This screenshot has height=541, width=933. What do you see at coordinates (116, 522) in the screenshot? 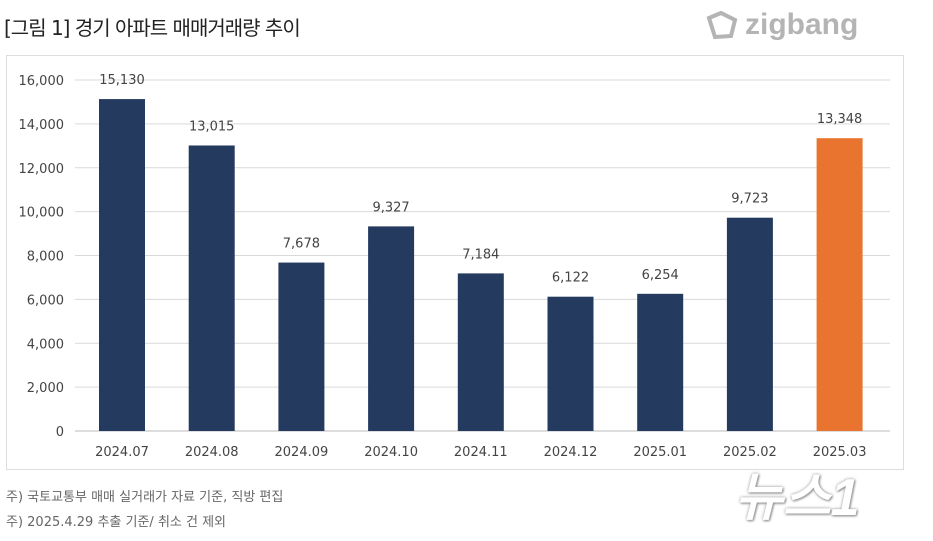
I see `extraction-note: 주) 2025.4.29 추출 기준/ 취소 건 제외` at bounding box center [116, 522].